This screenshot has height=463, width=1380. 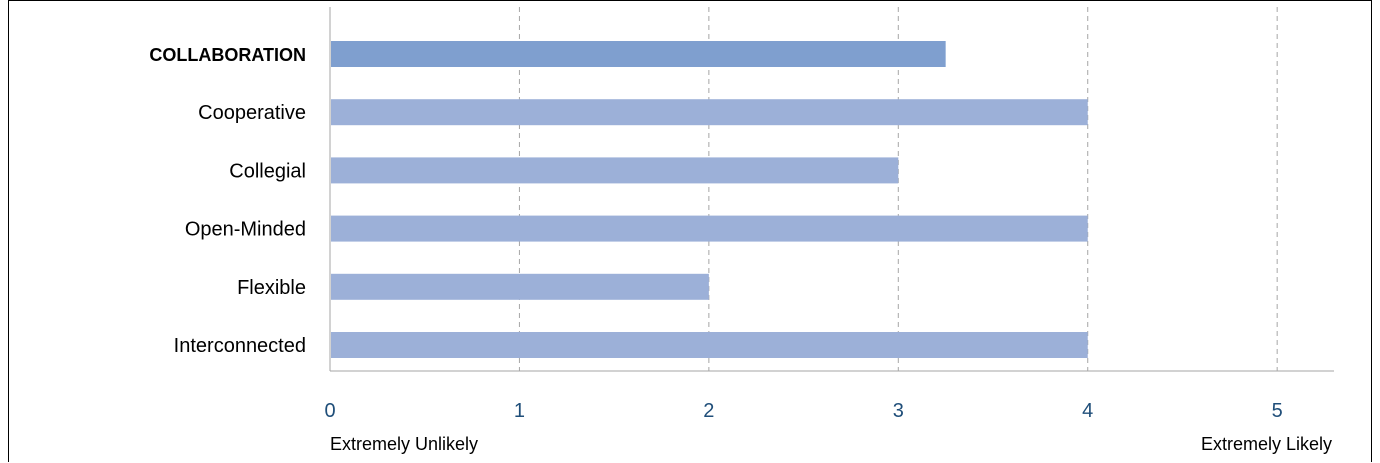 I want to click on bar-flexible, so click(x=520, y=286).